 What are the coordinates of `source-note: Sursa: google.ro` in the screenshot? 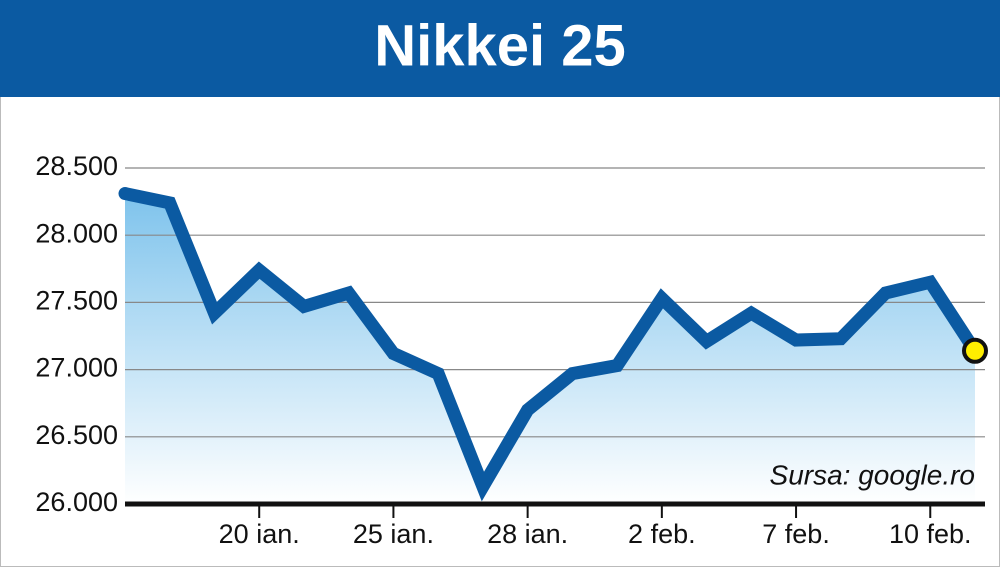 It's located at (872, 474).